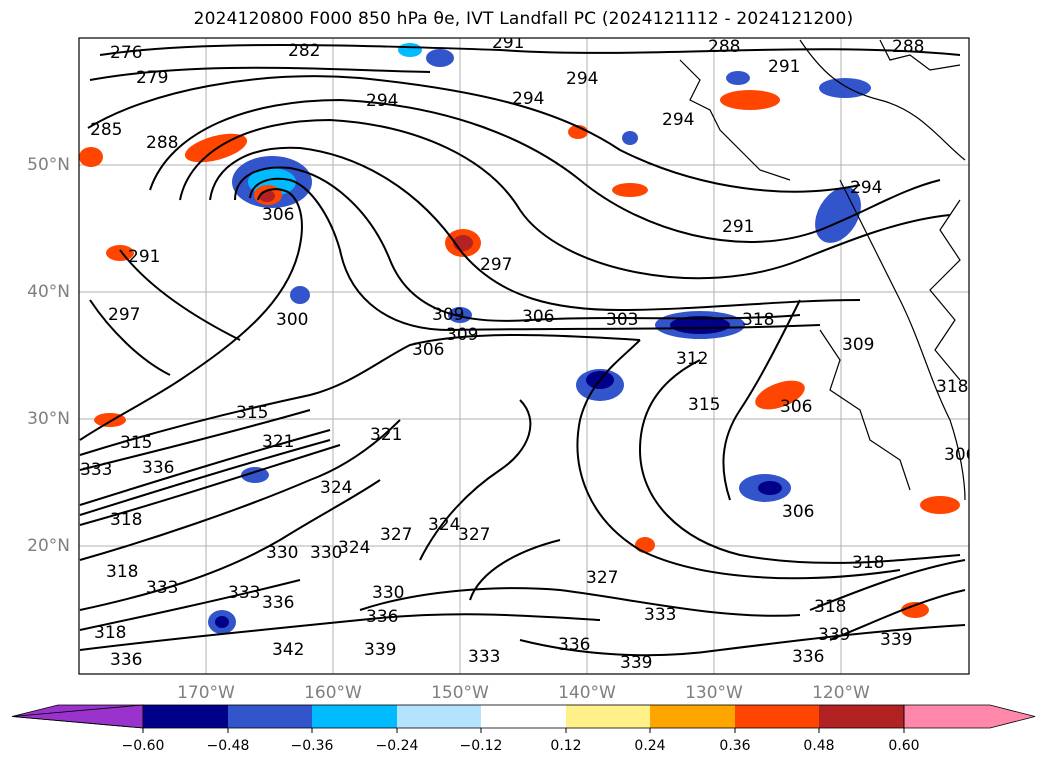 This screenshot has width=1047, height=767. Describe the element at coordinates (48, 292) in the screenshot. I see `lat-label-40n: 40°N` at that location.